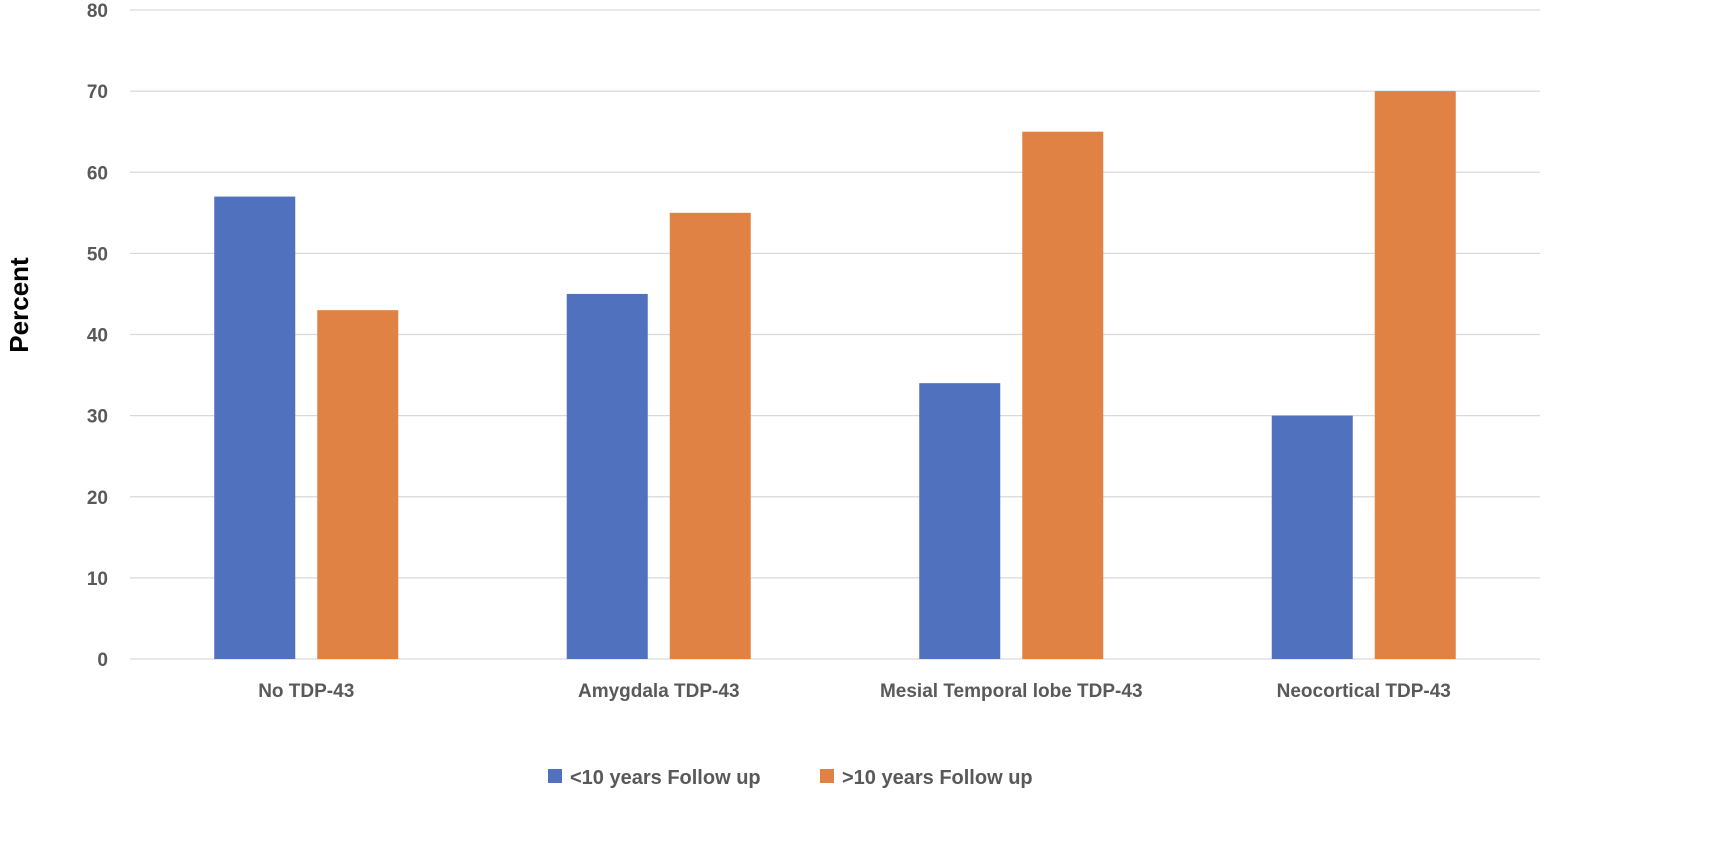  I want to click on x-tick-label: Neocortical TDP-43, so click(1364, 691).